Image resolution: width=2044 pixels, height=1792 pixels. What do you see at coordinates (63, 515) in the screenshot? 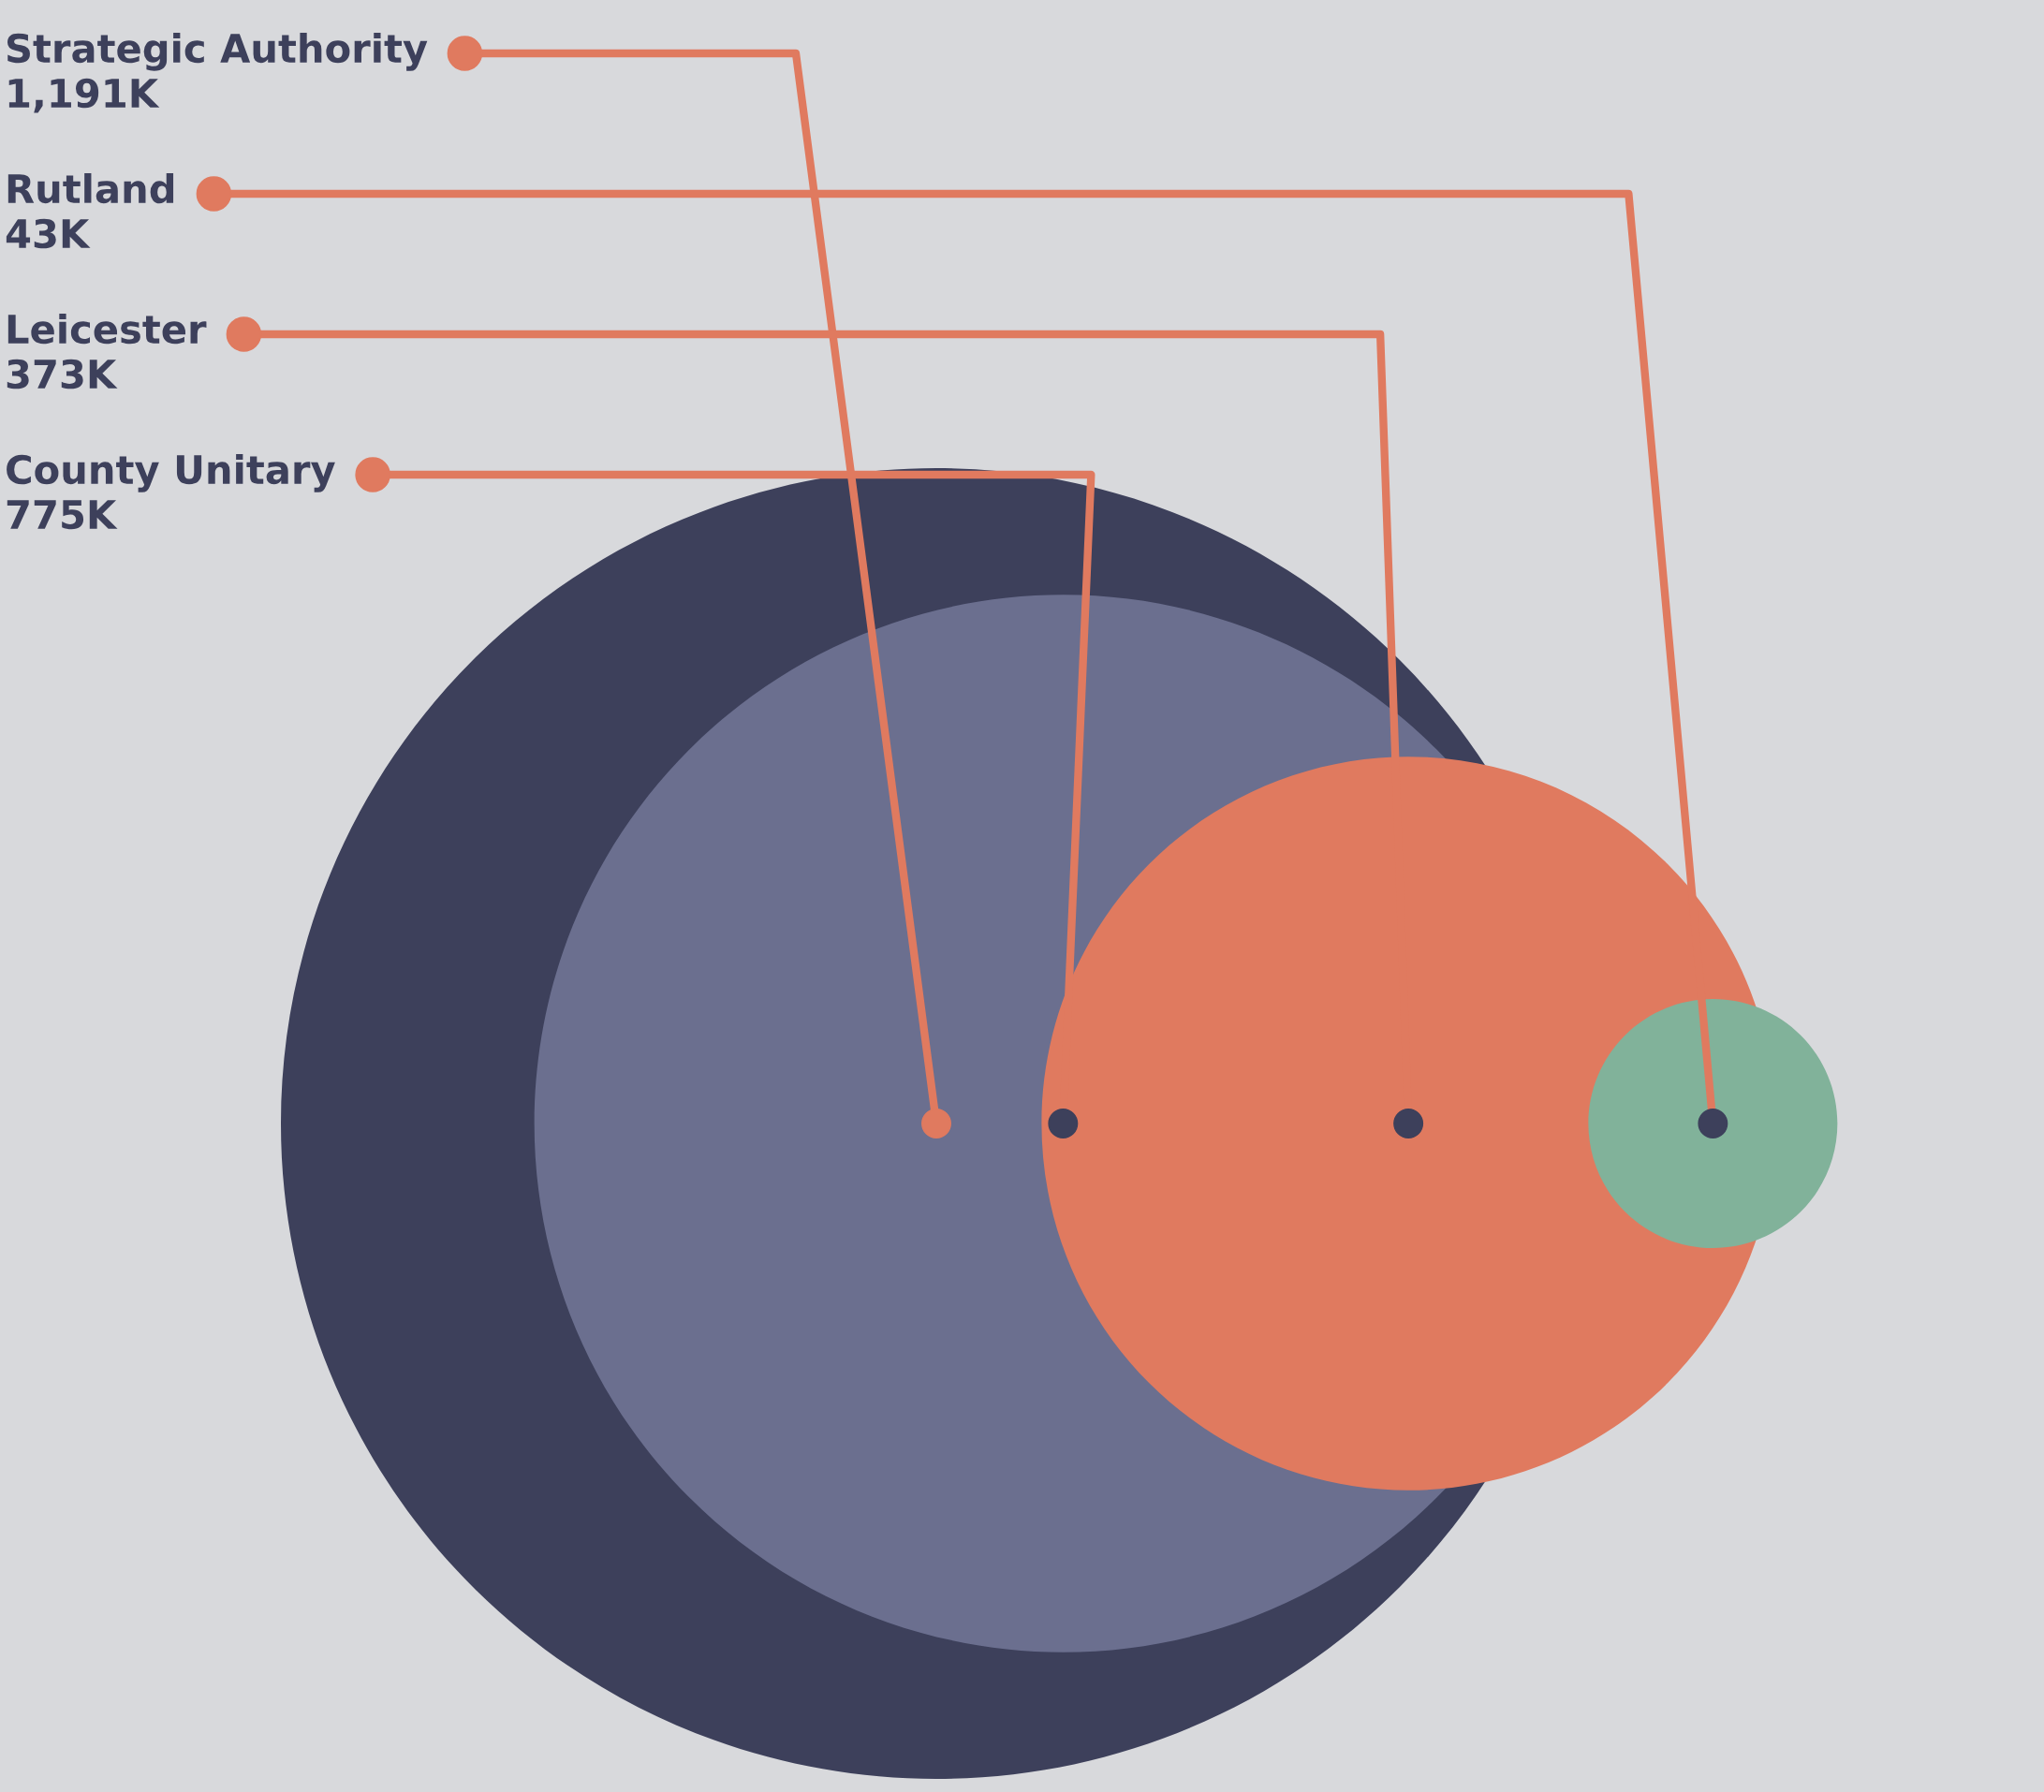
I see `data-label: 775K` at bounding box center [63, 515].